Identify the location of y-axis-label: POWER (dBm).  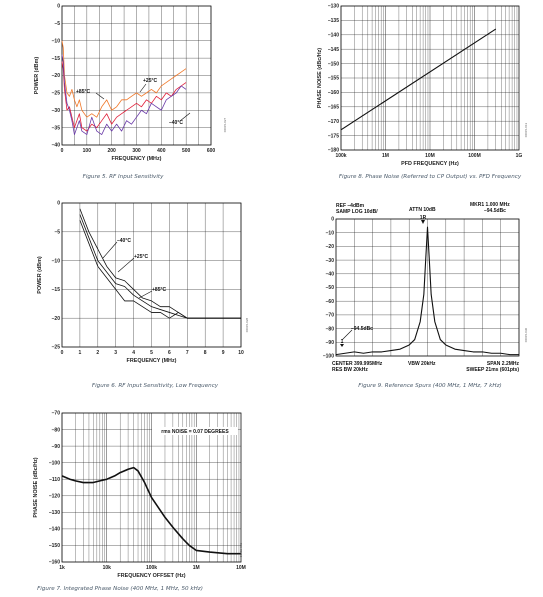
(37, 76).